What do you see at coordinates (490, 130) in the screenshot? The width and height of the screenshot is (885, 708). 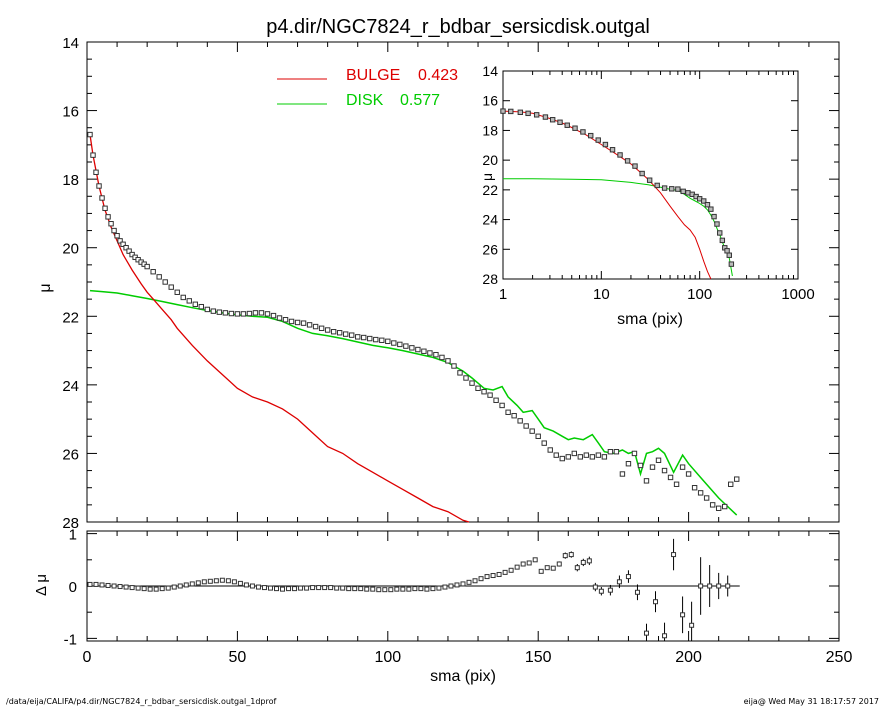 I see `inset-y-tick-label: 18` at bounding box center [490, 130].